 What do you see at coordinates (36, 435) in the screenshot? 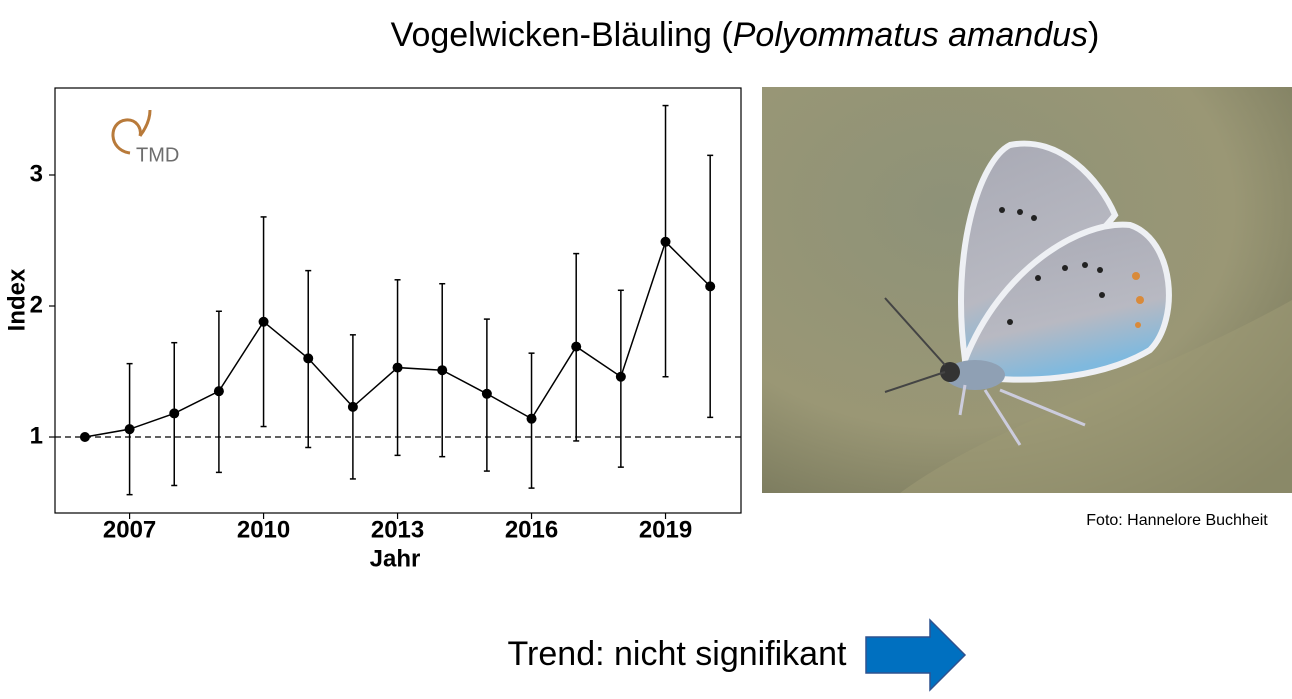
I see `y-tick-label: 1` at bounding box center [36, 435].